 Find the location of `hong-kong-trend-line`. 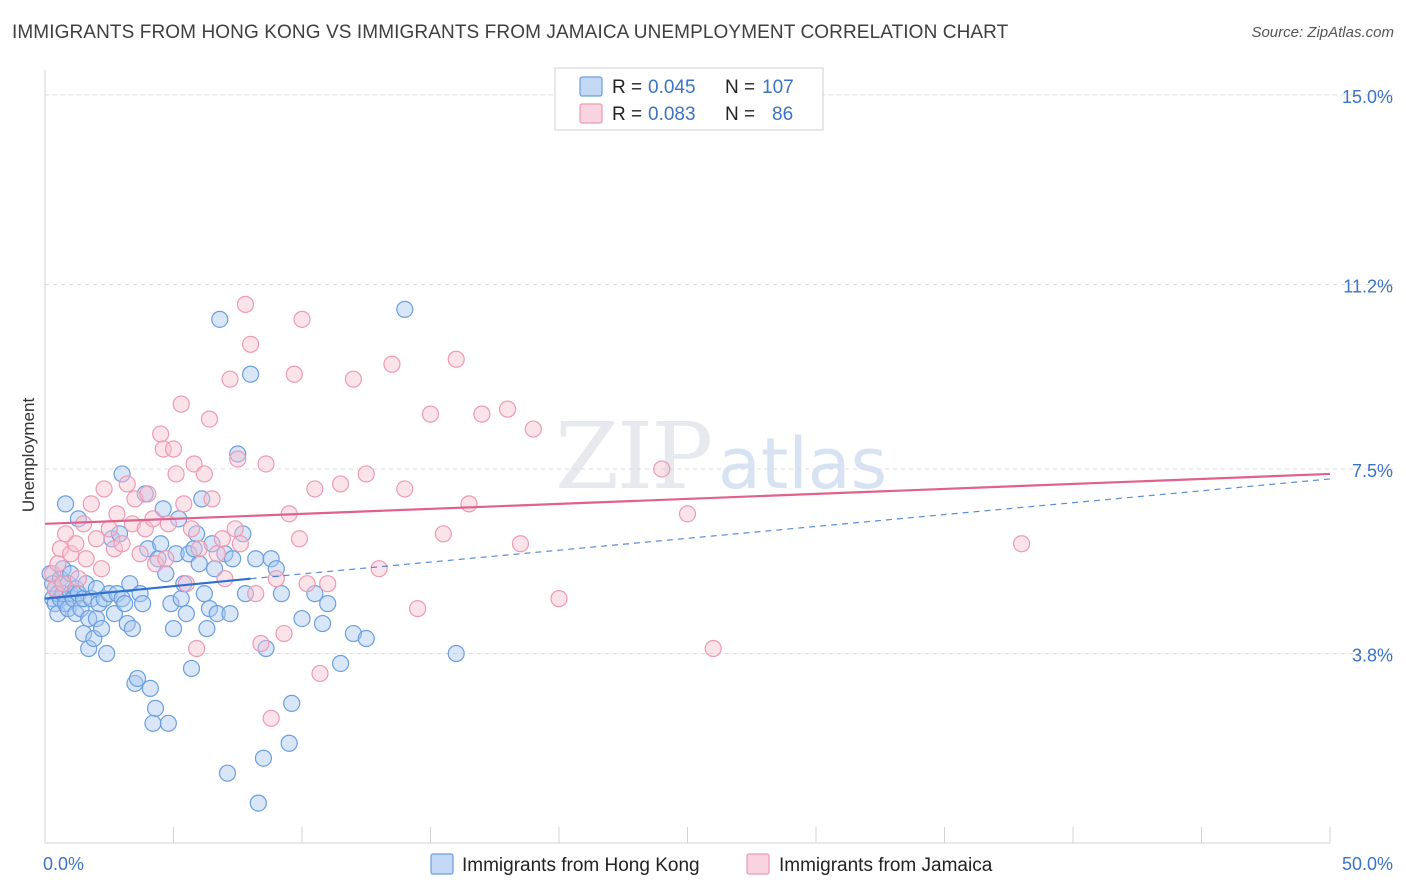

hong-kong-trend-line is located at coordinates (147, 588).